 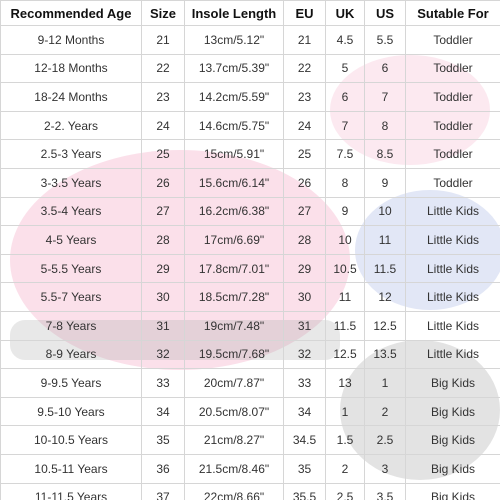 What do you see at coordinates (234, 325) in the screenshot?
I see `table-cell: 19cm/7.48"` at bounding box center [234, 325].